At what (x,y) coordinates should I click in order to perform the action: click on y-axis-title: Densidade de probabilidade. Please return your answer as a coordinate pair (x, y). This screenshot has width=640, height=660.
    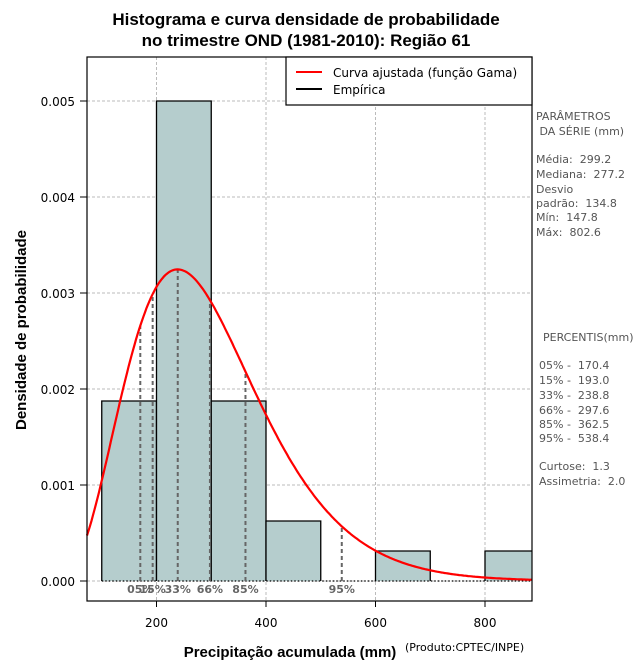
    Looking at the image, I should click on (21, 330).